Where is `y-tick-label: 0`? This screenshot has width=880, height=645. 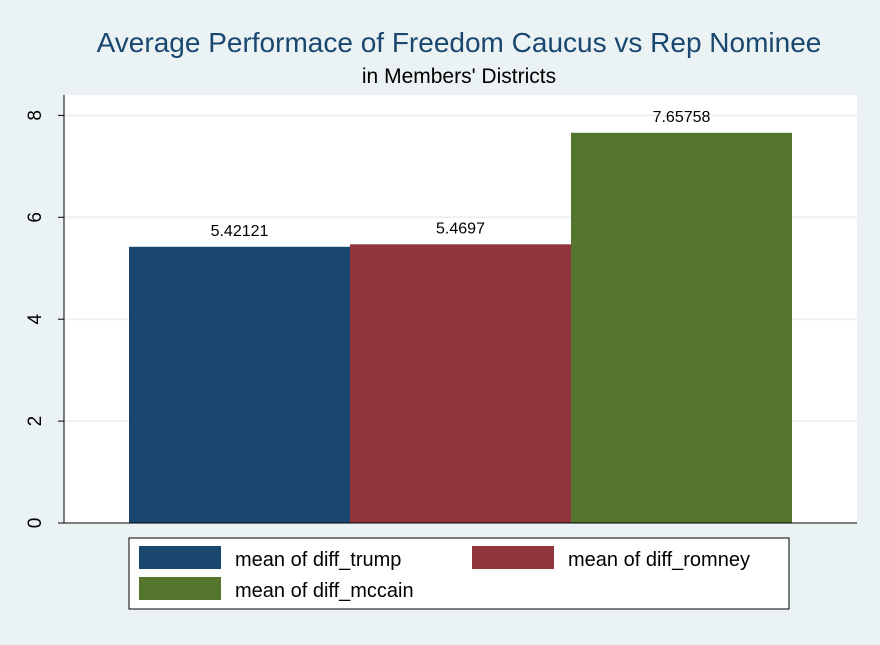
y-tick-label: 0 is located at coordinates (35, 523).